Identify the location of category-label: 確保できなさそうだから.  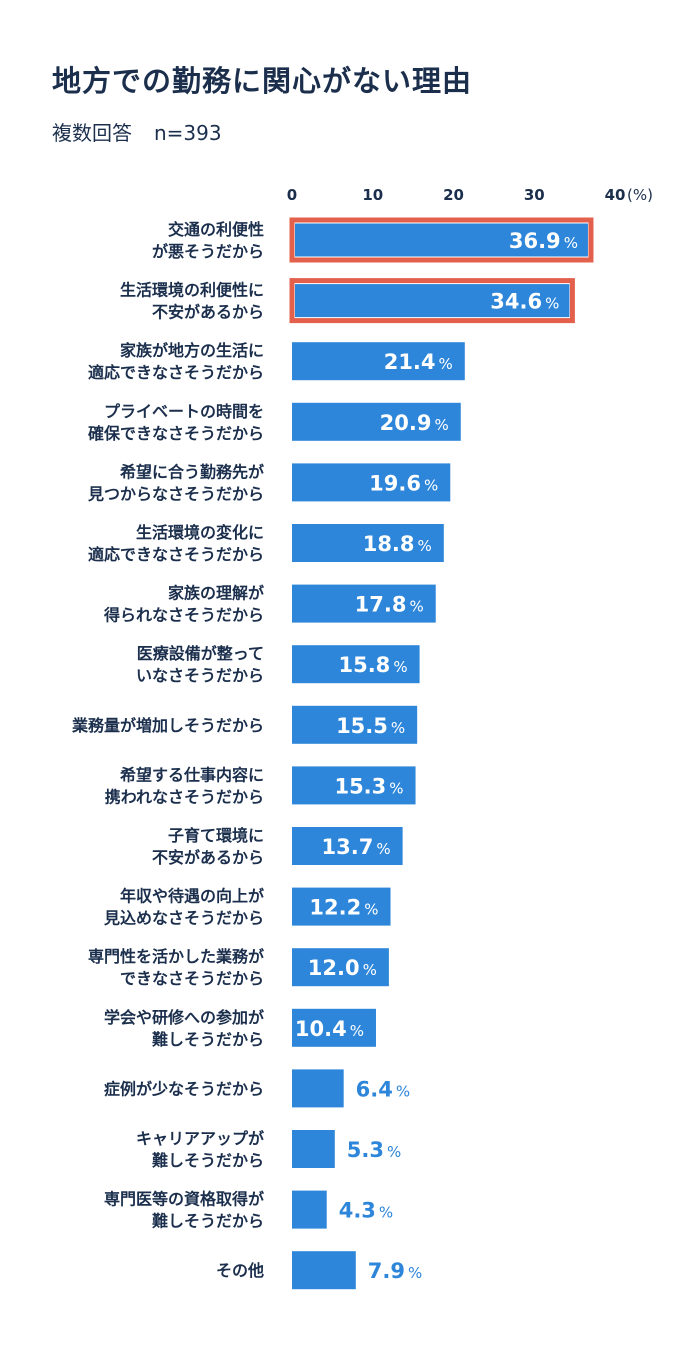
(176, 433).